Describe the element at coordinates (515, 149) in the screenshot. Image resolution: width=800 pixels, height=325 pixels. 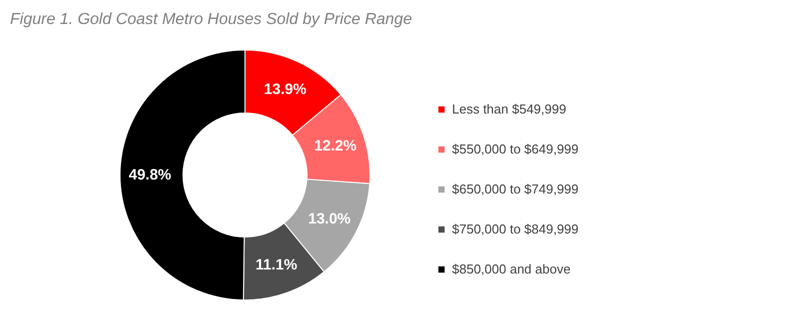
I see `legend-label: $550,000 to $649,999` at that location.